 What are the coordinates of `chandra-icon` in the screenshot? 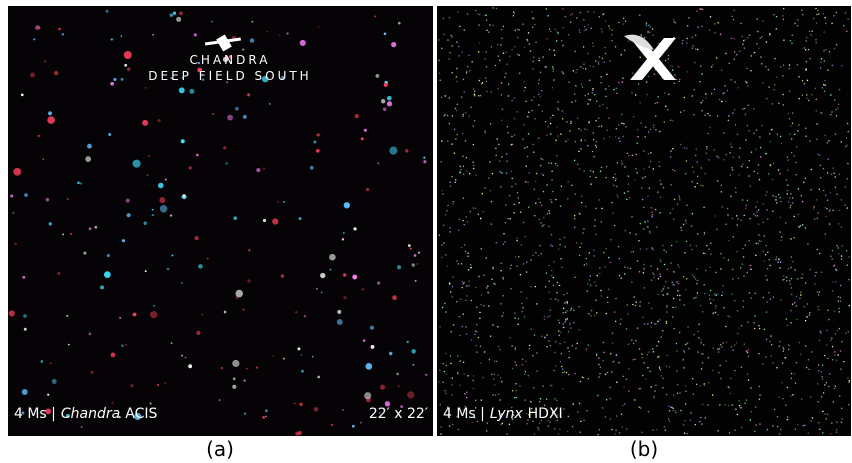 It's located at (222, 43).